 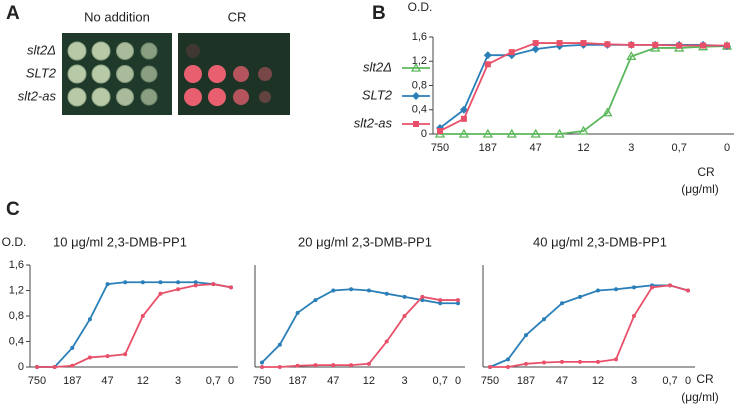 I want to click on y-tick-label: 0,4, so click(x=419, y=110).